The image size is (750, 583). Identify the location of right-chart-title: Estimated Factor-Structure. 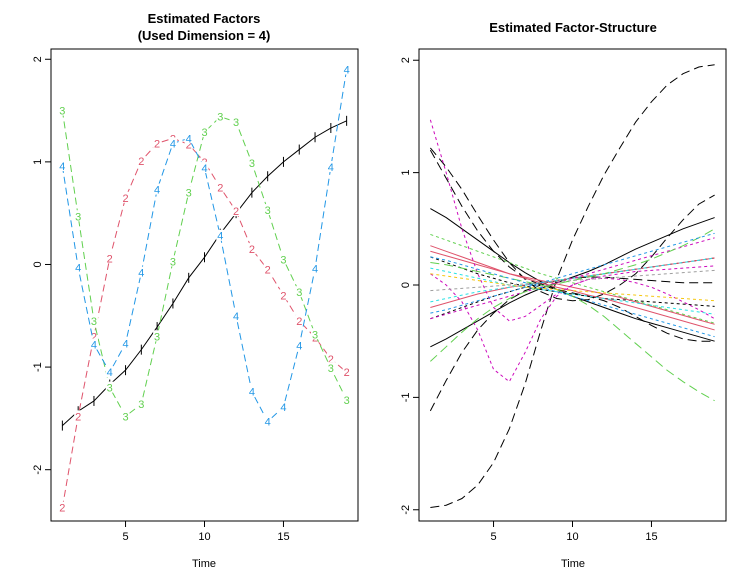
(573, 27).